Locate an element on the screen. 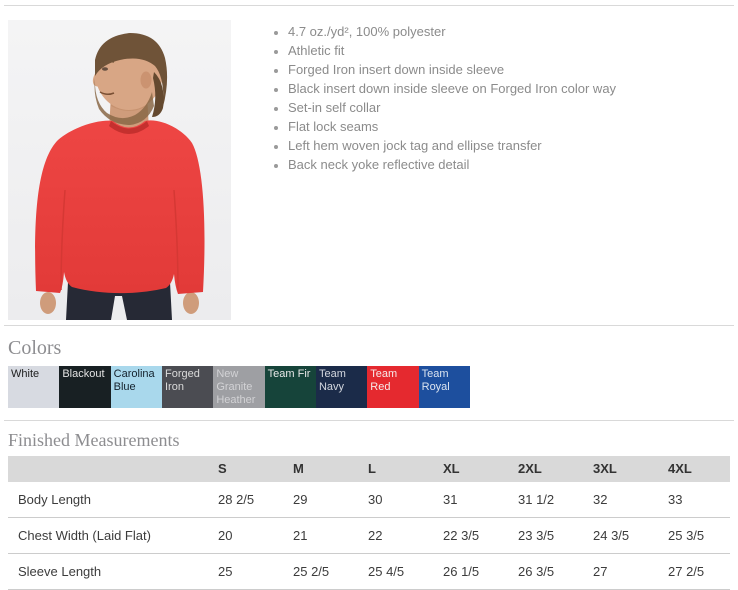 This screenshot has width=738, height=590. table-row-body-length: Body Length 28 2/5 29 30 31 31 1/2 32 33 is located at coordinates (369, 500).